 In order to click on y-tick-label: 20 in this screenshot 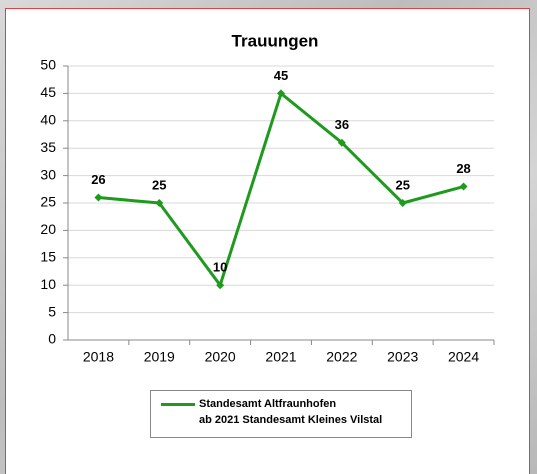, I will do `click(48, 229)`.